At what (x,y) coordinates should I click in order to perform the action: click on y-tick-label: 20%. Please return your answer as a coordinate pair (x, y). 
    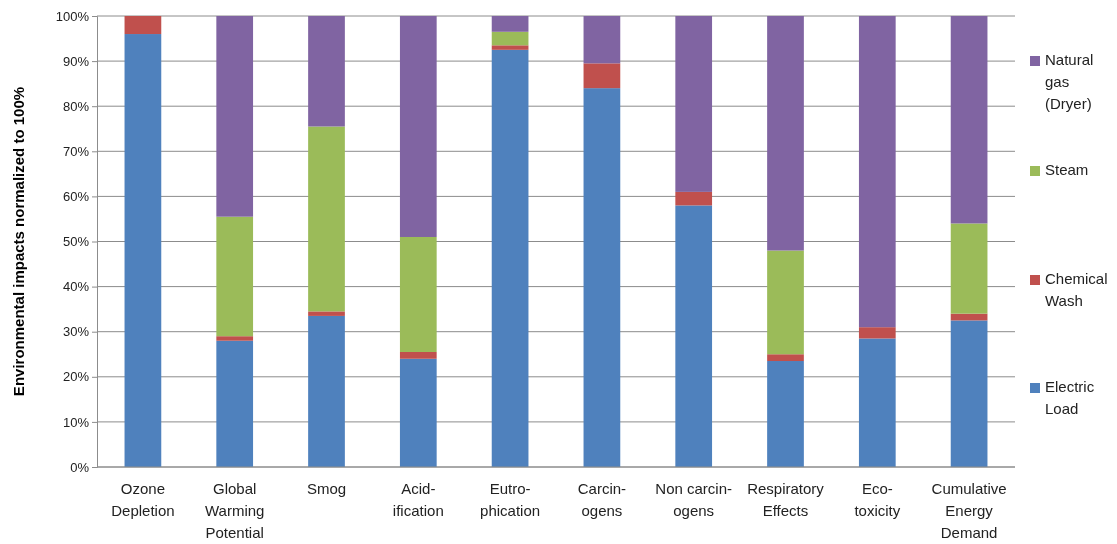
    Looking at the image, I should click on (76, 377).